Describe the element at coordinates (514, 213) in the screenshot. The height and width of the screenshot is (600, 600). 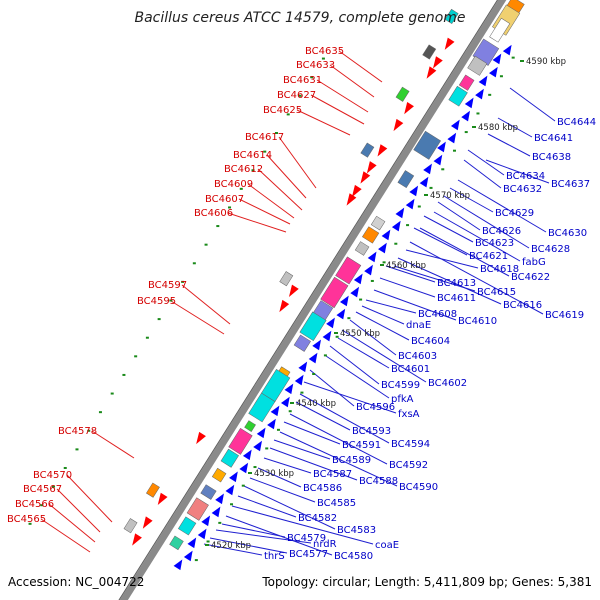
I see `reverse-gene-label: BC4629` at that location.